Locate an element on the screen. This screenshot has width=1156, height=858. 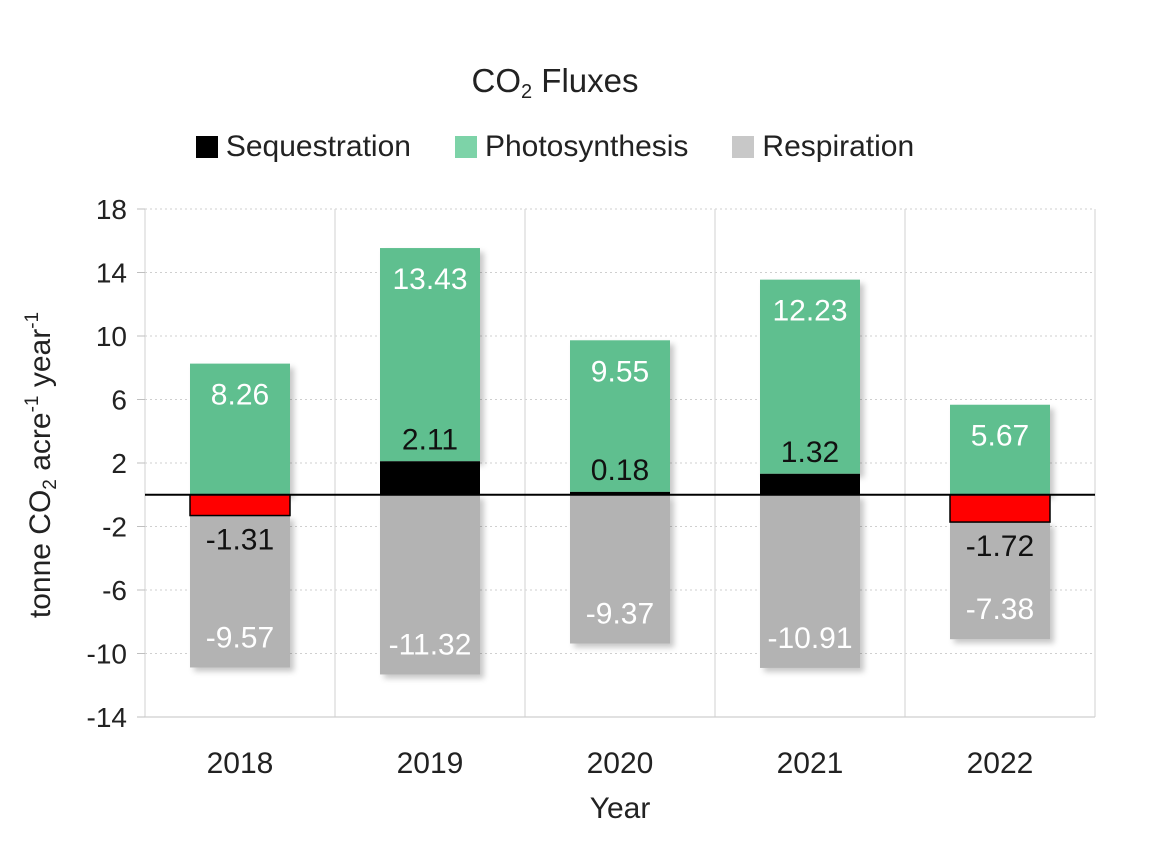
data-label-sequestration: -1.72 is located at coordinates (1000, 546).